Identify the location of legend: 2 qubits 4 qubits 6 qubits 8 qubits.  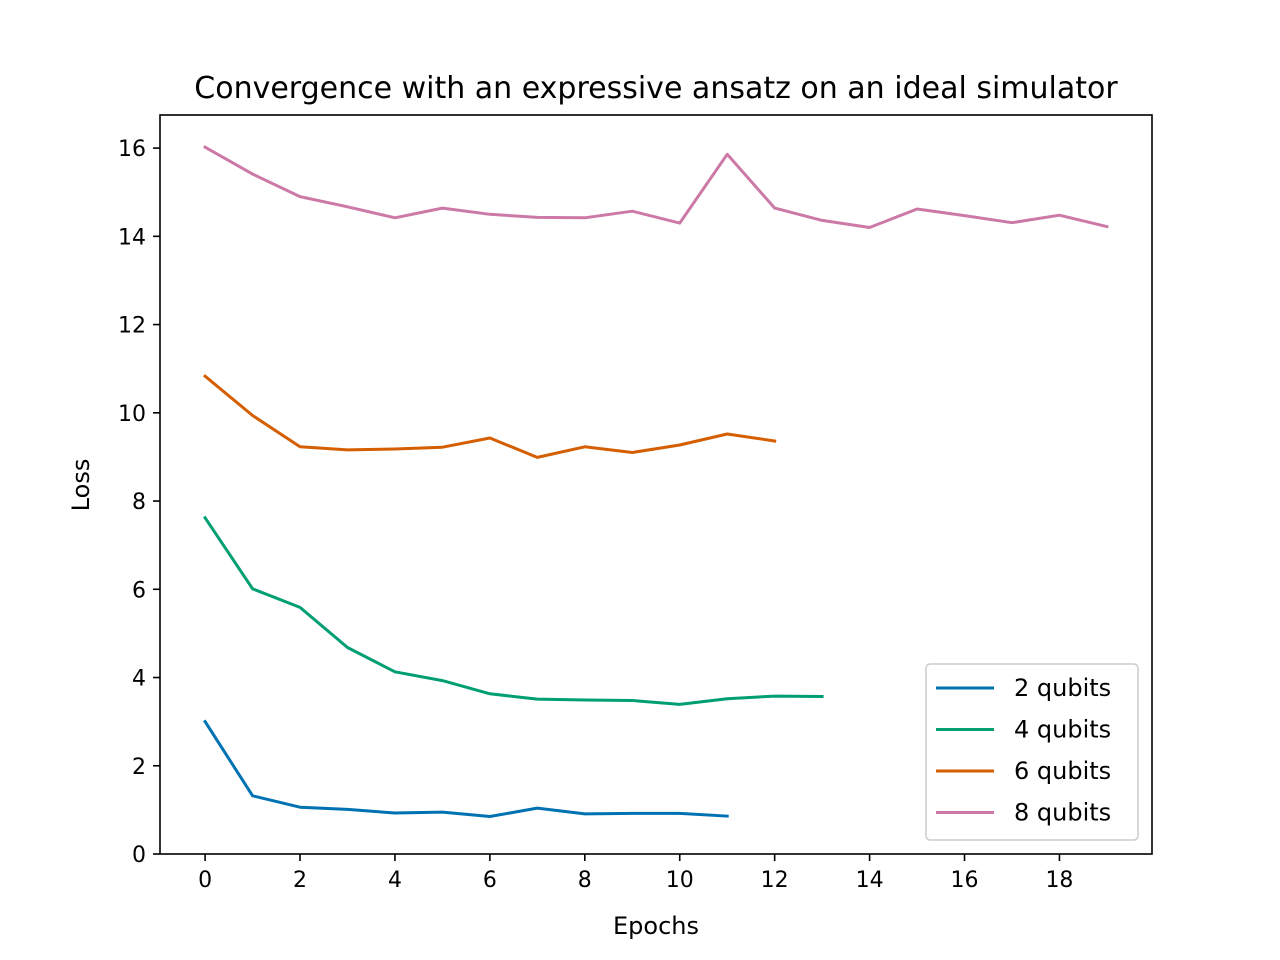
(1032, 752).